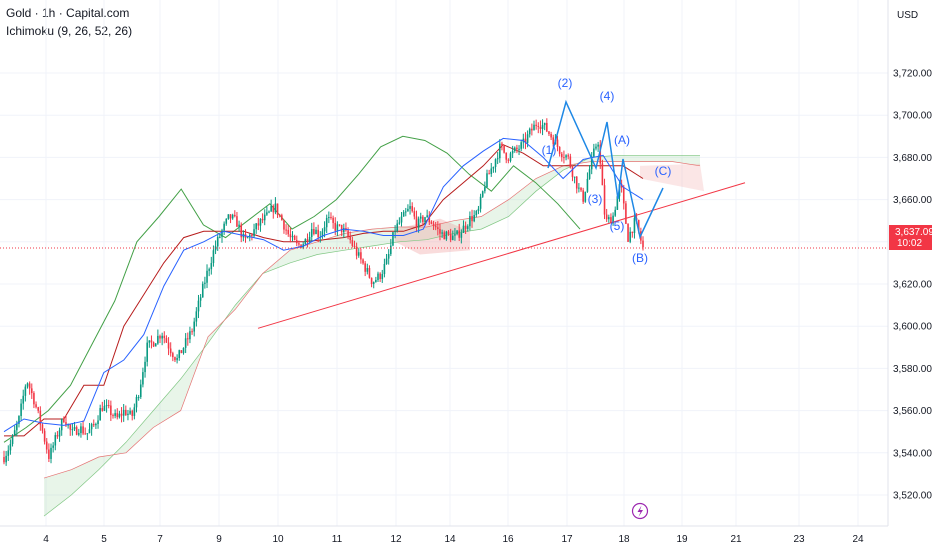 The height and width of the screenshot is (550, 932). I want to click on lightning-icon, so click(640, 511).